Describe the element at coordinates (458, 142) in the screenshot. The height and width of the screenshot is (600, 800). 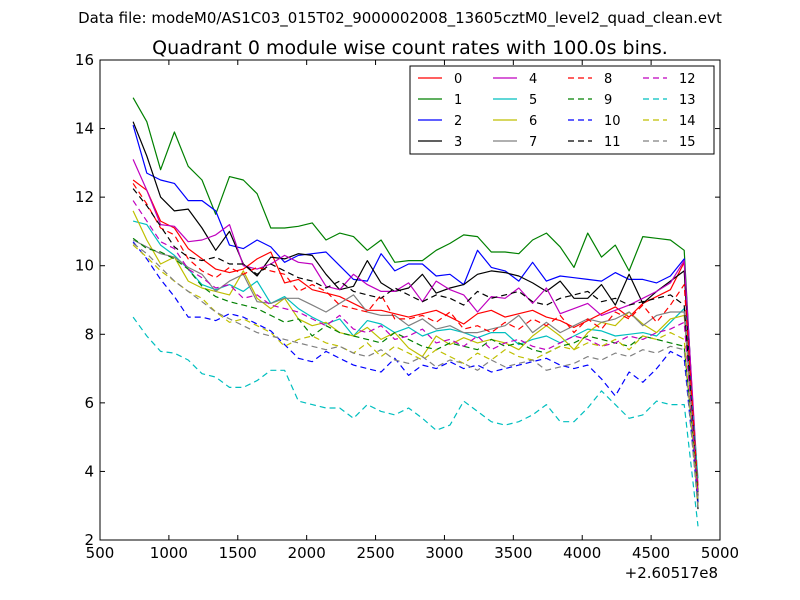
I see `legend-label: 3` at that location.